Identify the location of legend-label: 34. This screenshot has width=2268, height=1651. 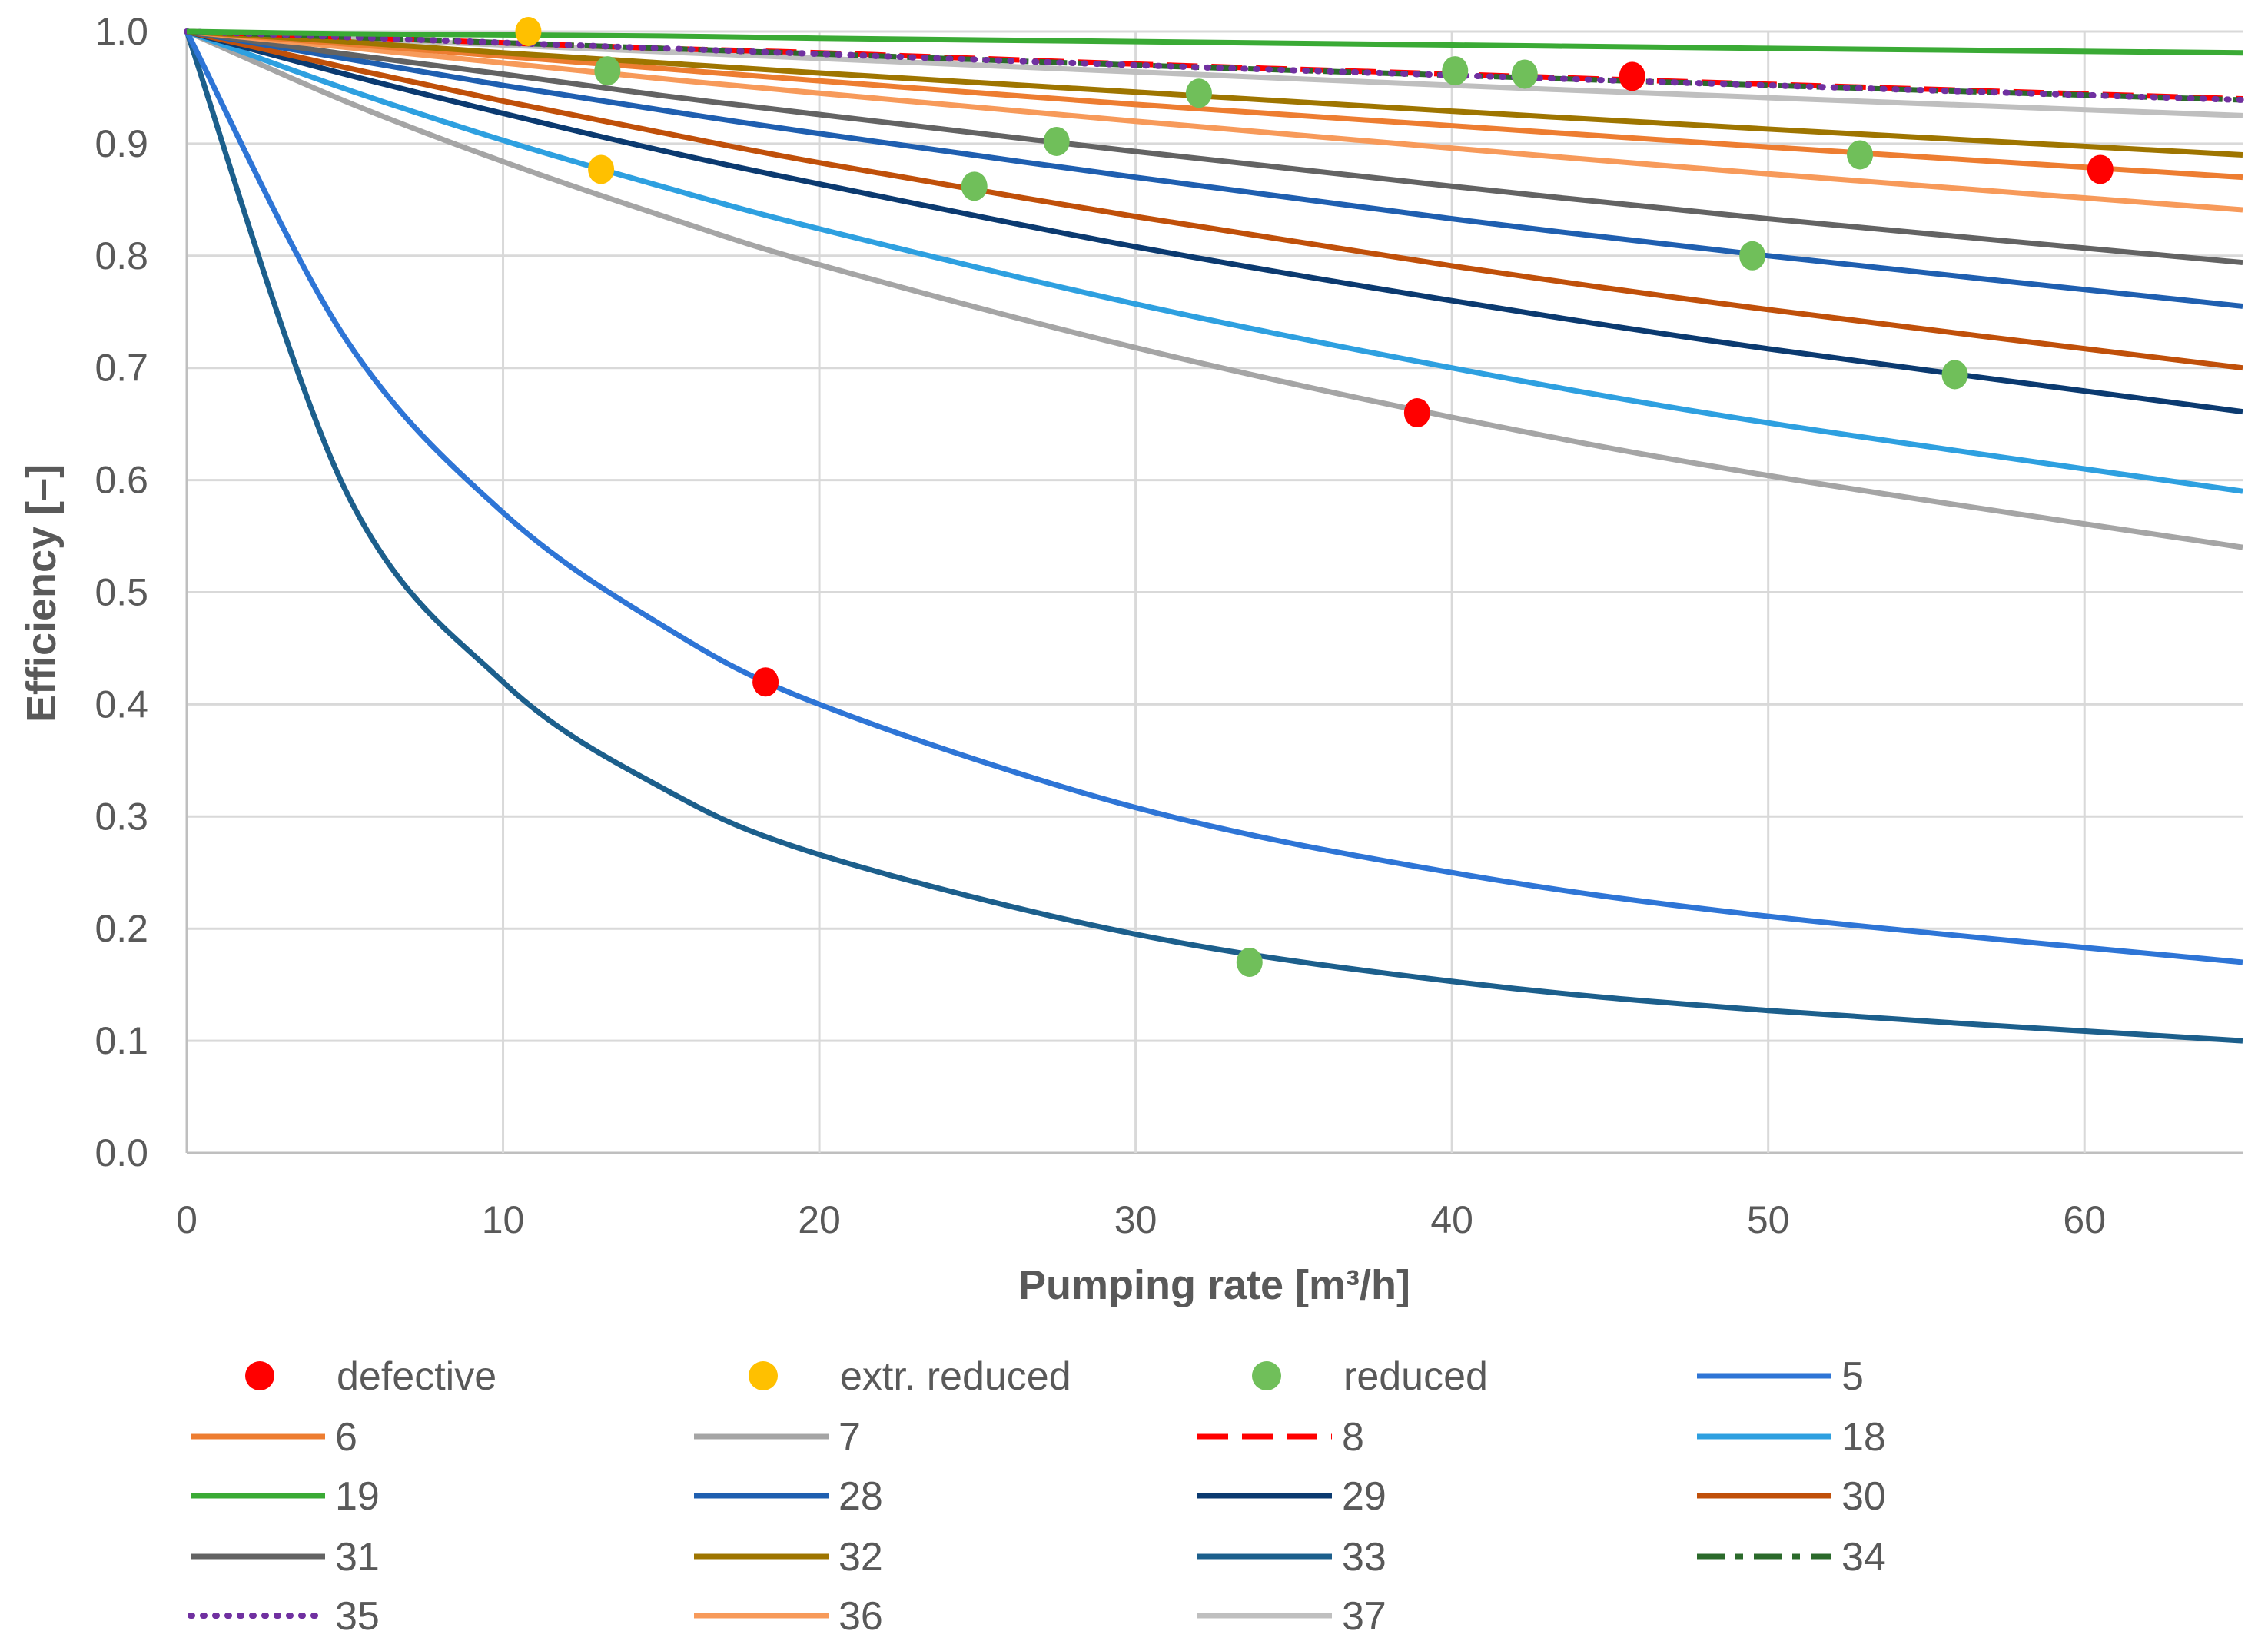
(1863, 1557).